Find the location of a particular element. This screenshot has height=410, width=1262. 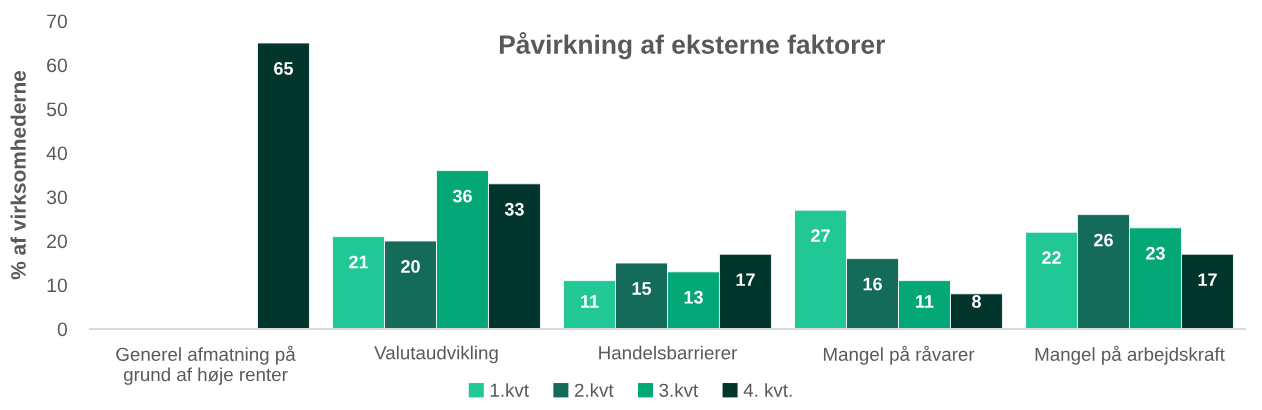

data-label: 27 is located at coordinates (820, 235).